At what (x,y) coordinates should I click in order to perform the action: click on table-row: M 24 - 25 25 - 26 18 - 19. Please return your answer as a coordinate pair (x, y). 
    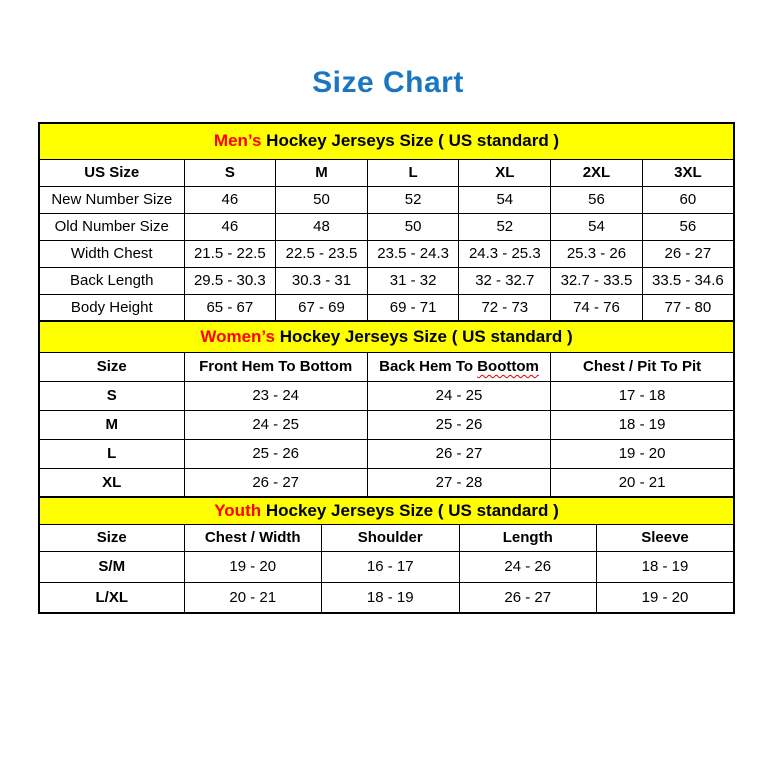
    Looking at the image, I should click on (386, 424).